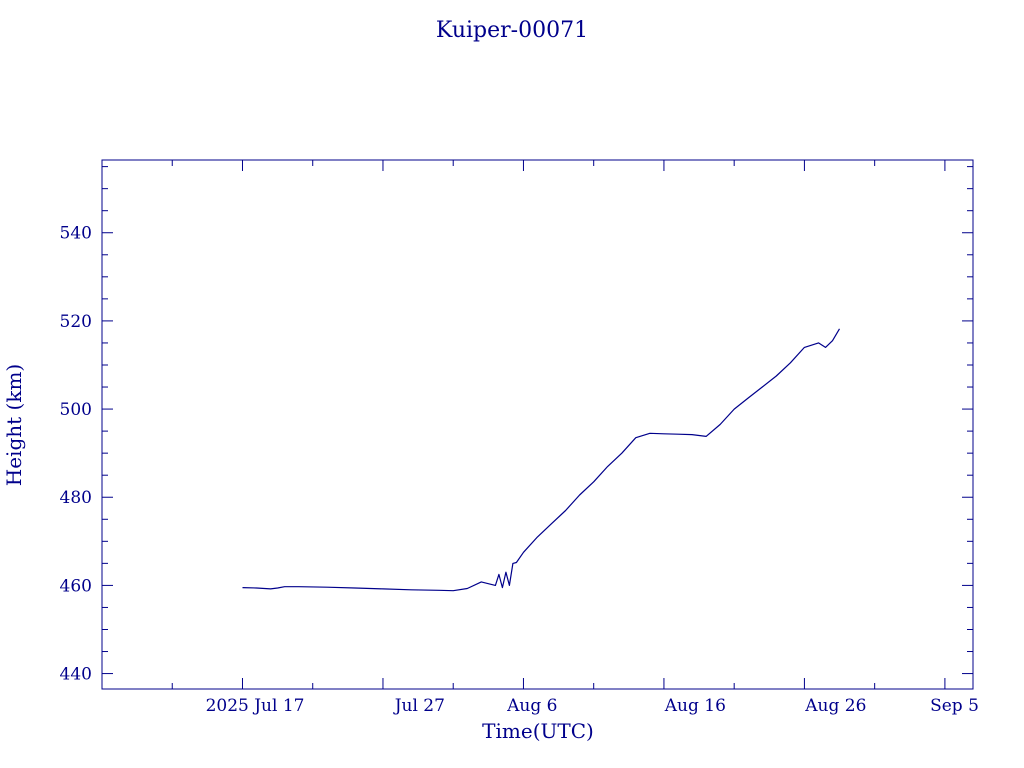  Describe the element at coordinates (76, 454) in the screenshot. I see `y-axis-tick-labels: 440 460 480 500 520 540` at that location.